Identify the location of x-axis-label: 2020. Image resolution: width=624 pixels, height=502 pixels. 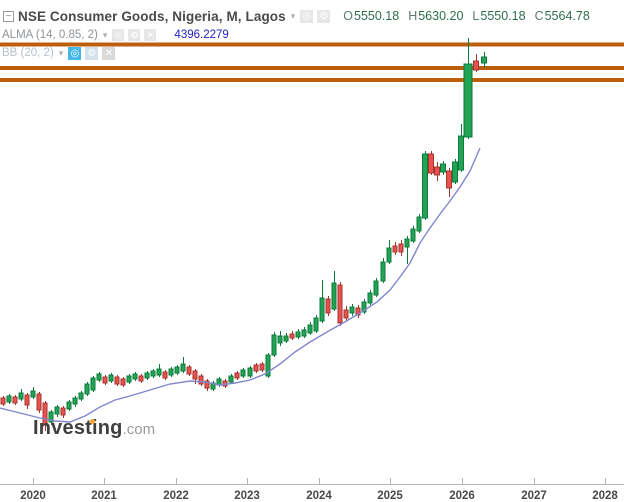
(33, 496).